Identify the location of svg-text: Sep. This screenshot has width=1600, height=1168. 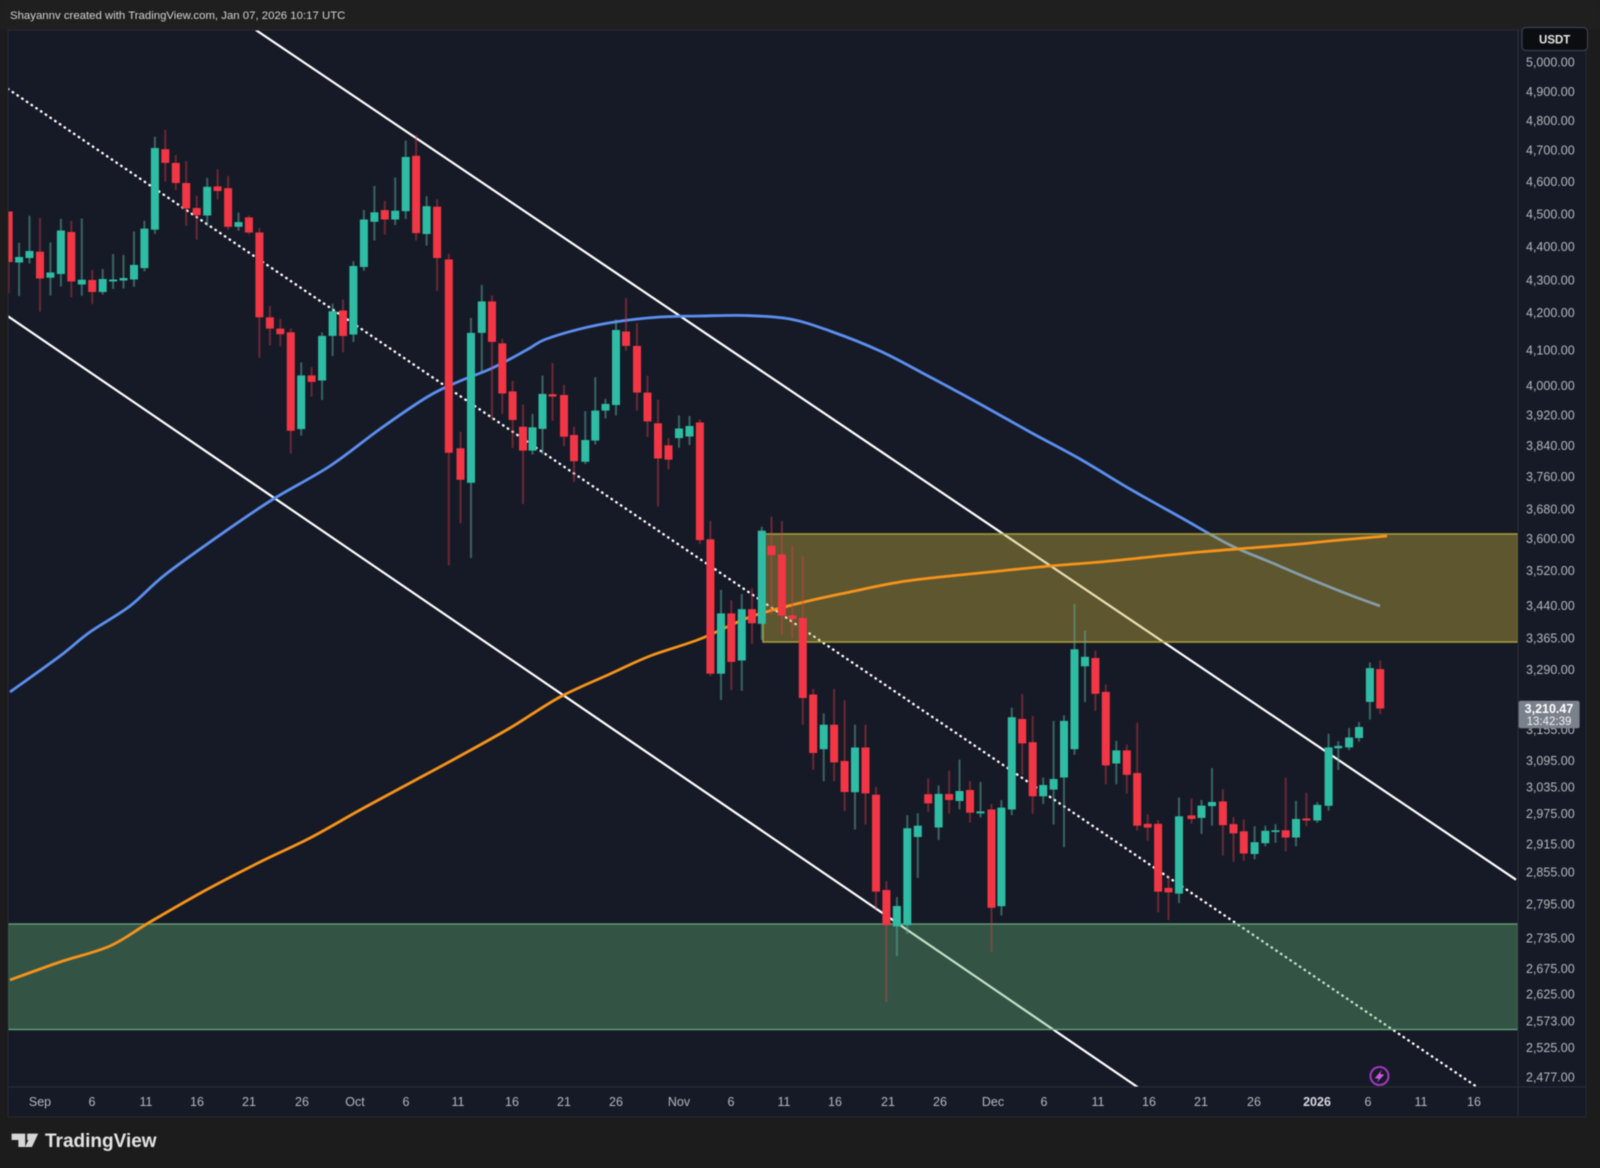
(40, 1102).